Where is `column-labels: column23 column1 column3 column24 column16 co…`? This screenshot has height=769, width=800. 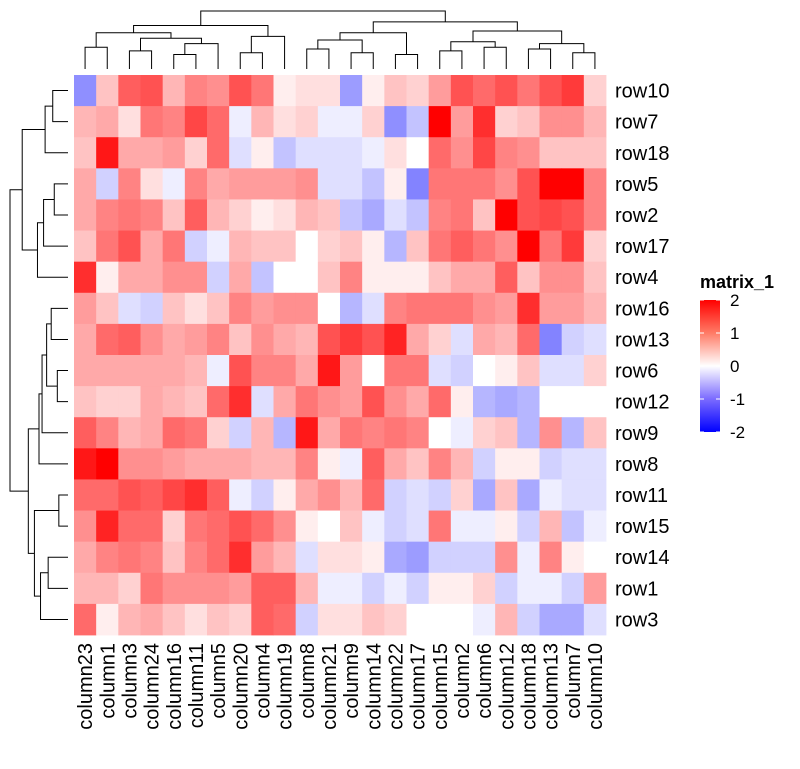
column-labels: column23 column1 column3 column24 column16 co… is located at coordinates (341, 686).